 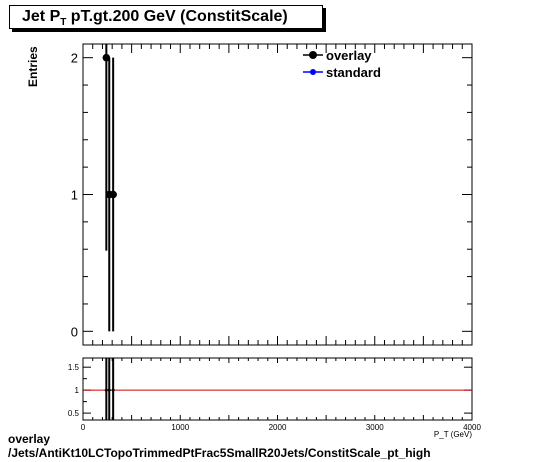 What do you see at coordinates (177, 16) in the screenshot?
I see `title-suffix: pT.gt.200 GeV (ConstitScale)` at bounding box center [177, 16].